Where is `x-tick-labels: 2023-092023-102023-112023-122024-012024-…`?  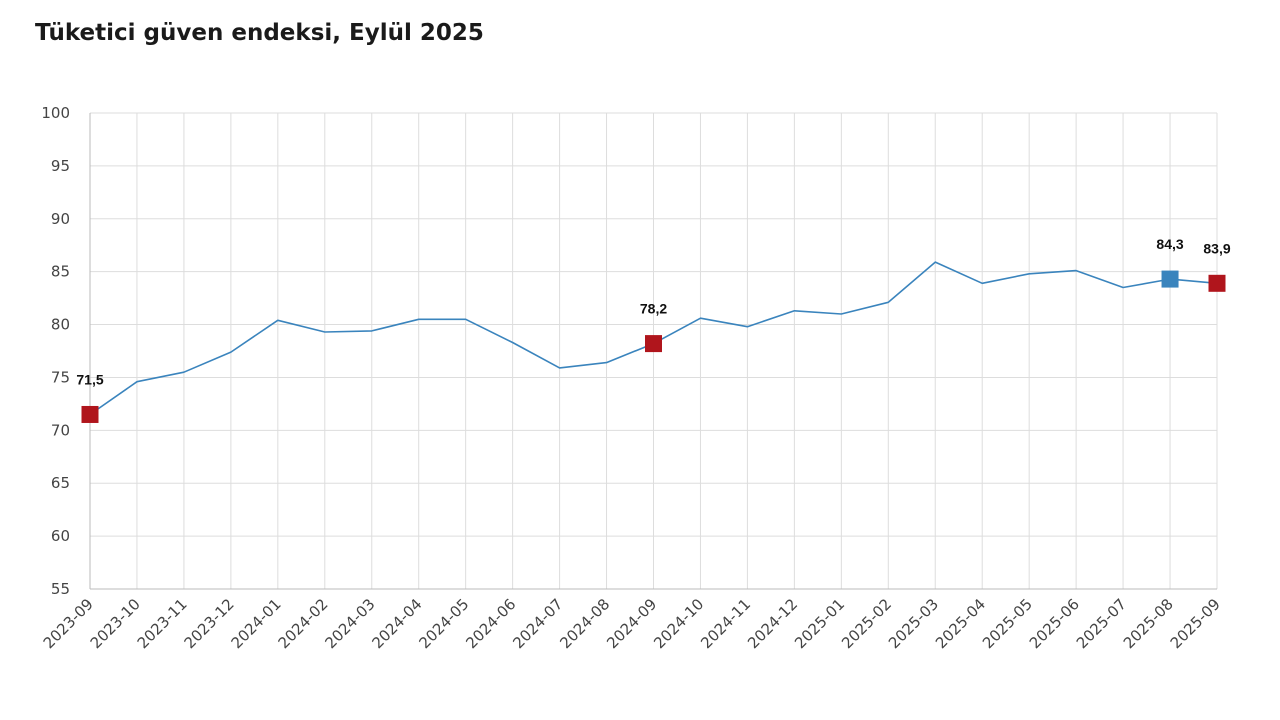
x-tick-labels: 2023-092023-102023-112023-122024-012024-… is located at coordinates (632, 623).